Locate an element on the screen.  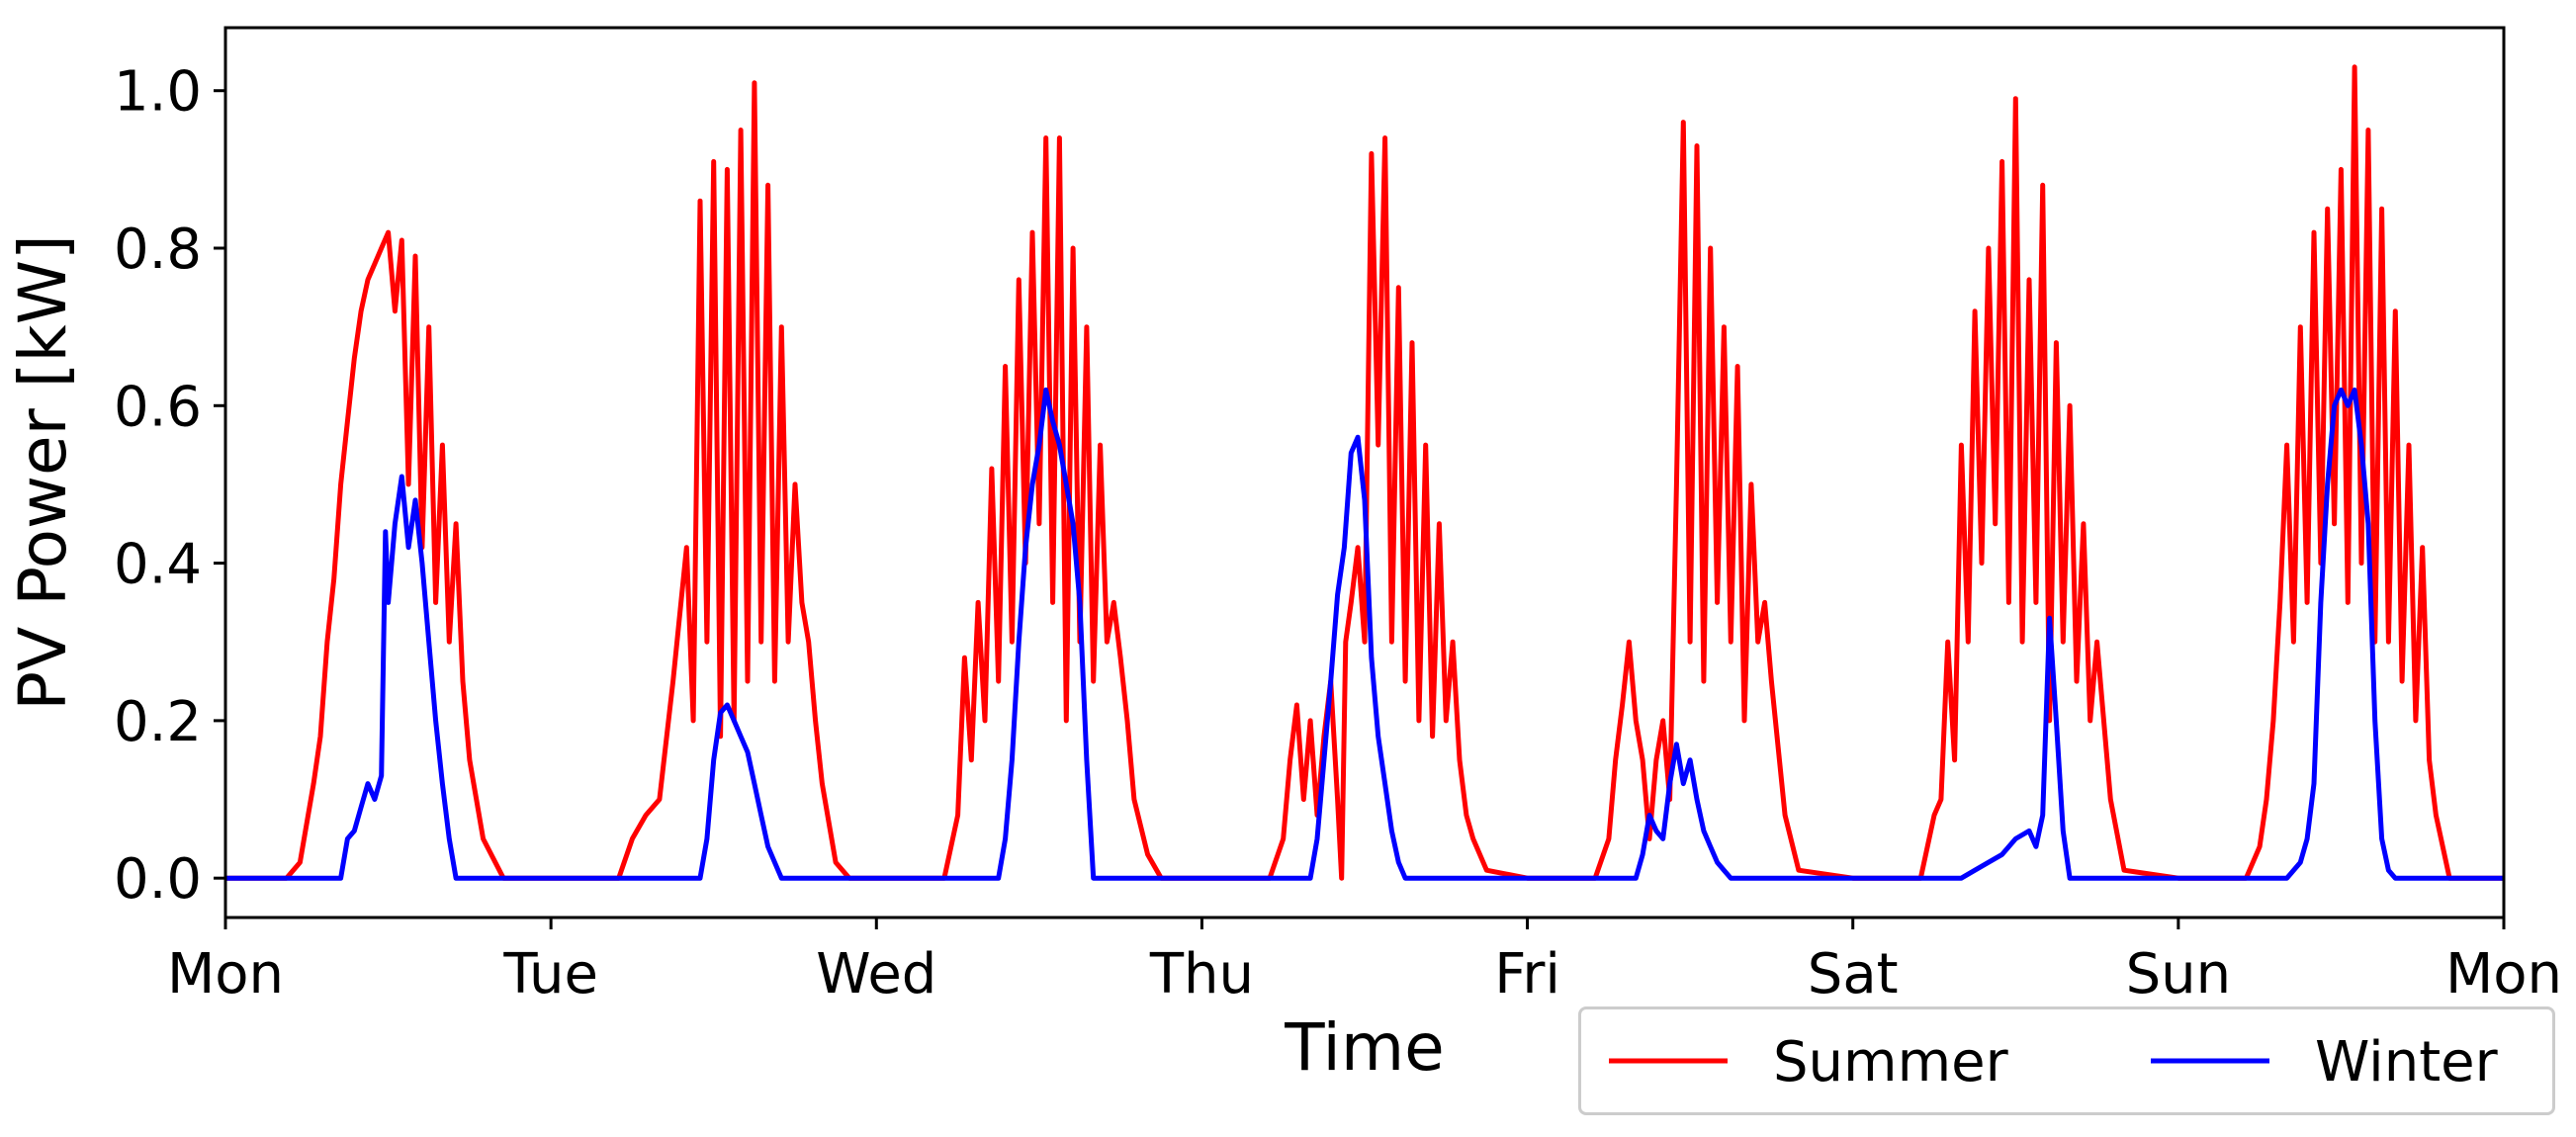
legend: Summer Winter is located at coordinates (2066, 1061).